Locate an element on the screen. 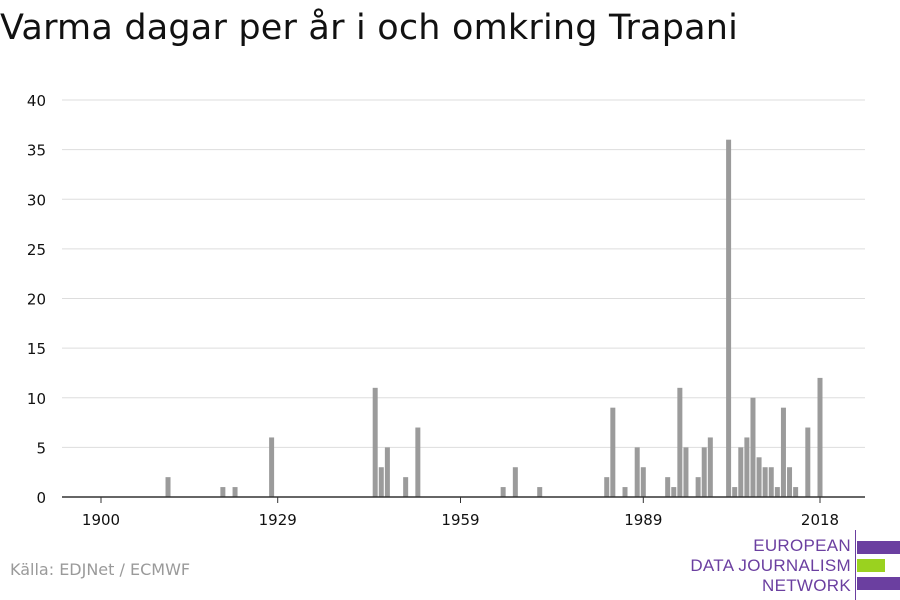 The image size is (900, 600). y-tick-label: 0 is located at coordinates (41, 498).